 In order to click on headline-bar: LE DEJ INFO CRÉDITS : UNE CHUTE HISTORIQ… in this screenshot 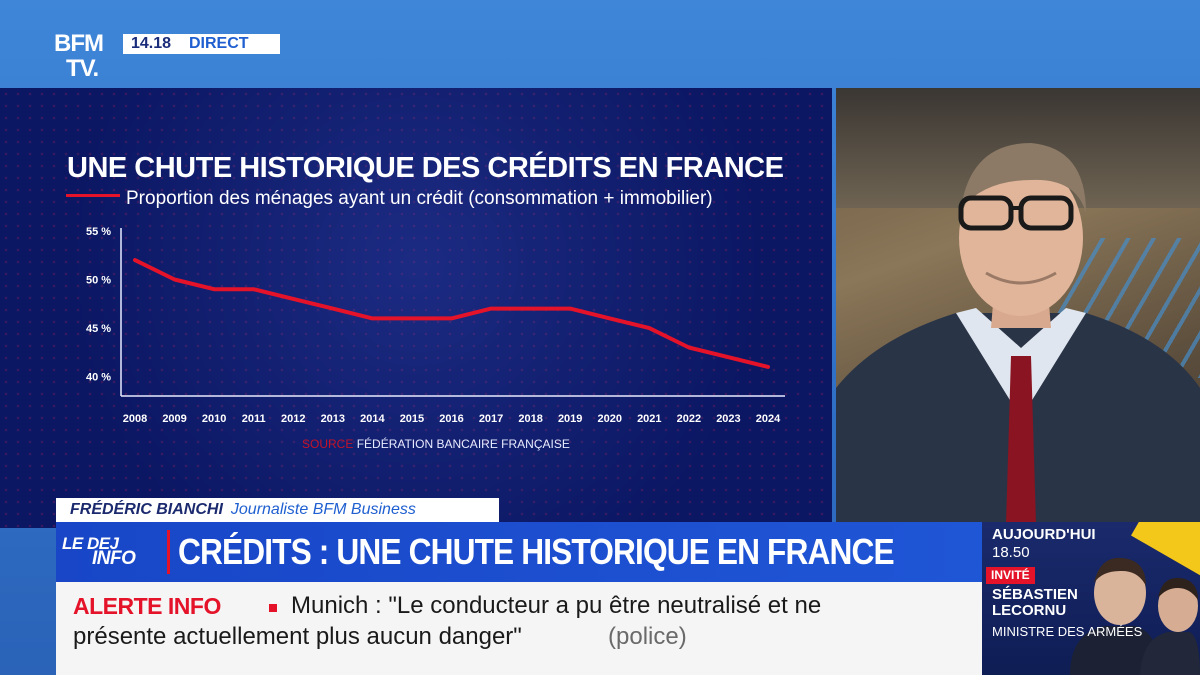, I will do `click(519, 552)`.